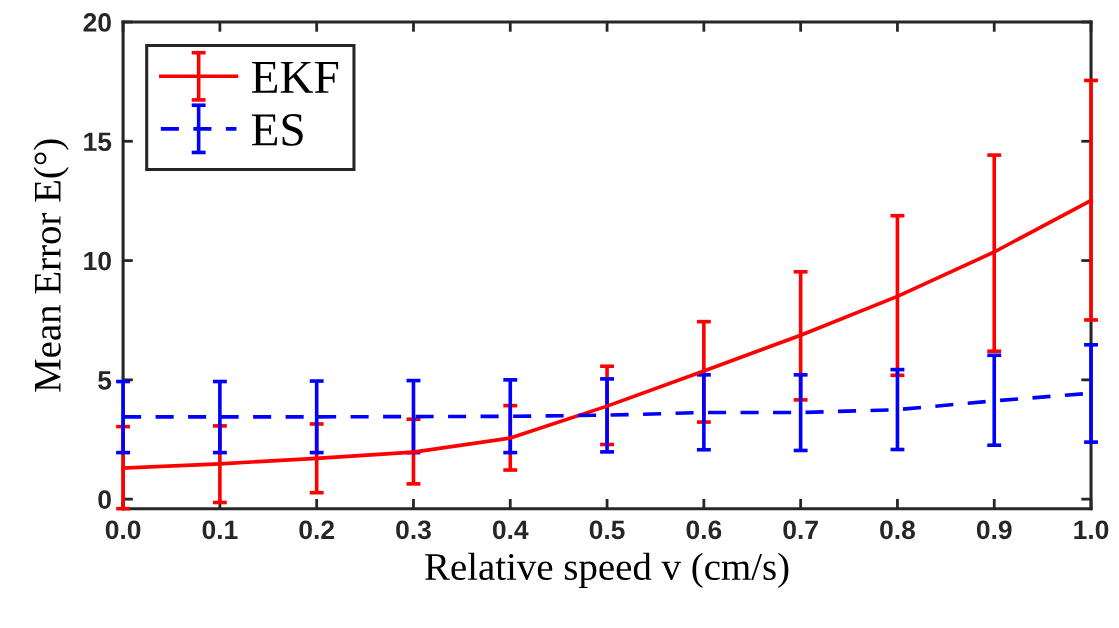 This screenshot has width=1119, height=628. What do you see at coordinates (704, 530) in the screenshot?
I see `x-tick-label: 0.6` at bounding box center [704, 530].